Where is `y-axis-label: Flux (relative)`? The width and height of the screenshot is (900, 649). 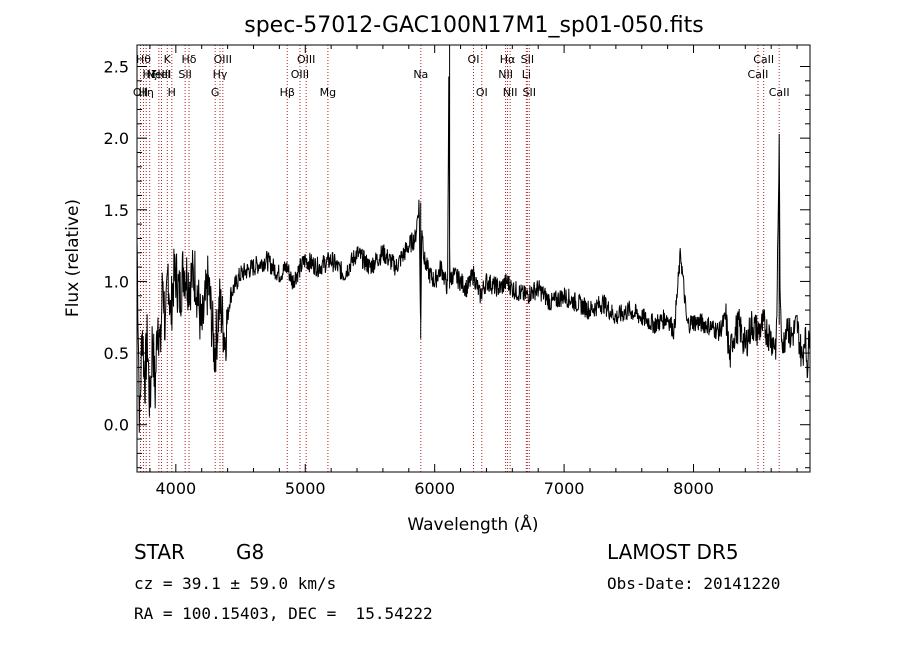 y-axis-label: Flux (relative) is located at coordinates (73, 258).